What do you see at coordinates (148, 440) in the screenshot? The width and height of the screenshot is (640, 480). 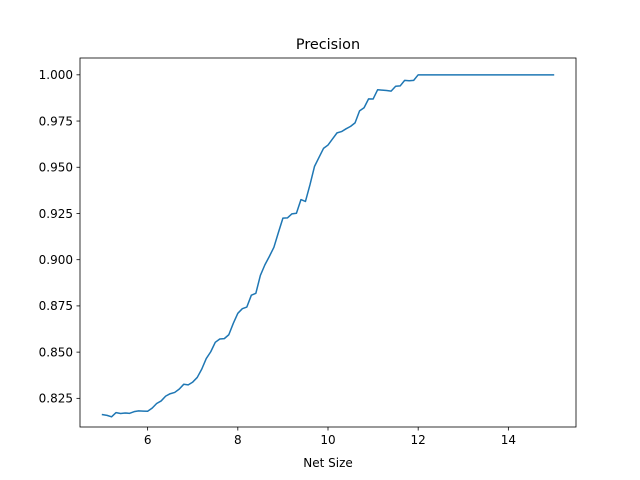 I see `x-tick-label: 6` at bounding box center [148, 440].